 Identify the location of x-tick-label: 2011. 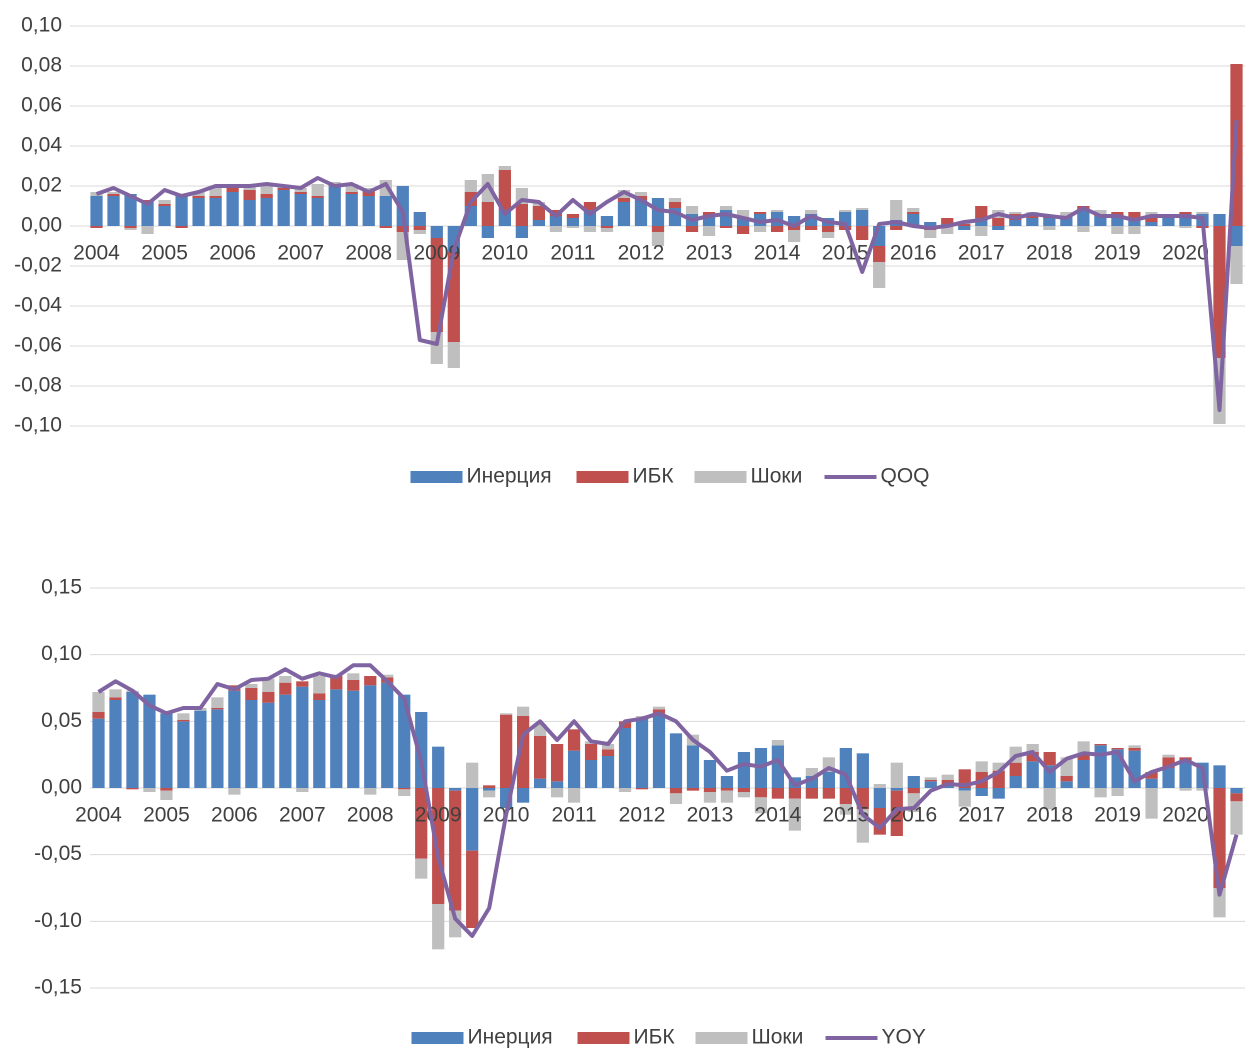
(572, 253).